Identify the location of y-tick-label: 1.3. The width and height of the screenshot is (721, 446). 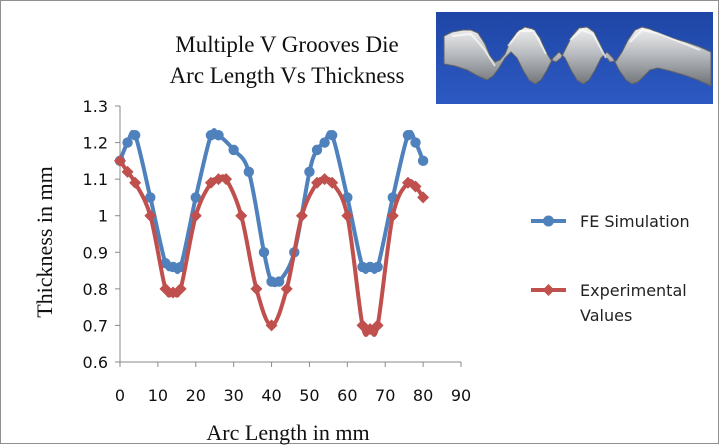
(95, 106).